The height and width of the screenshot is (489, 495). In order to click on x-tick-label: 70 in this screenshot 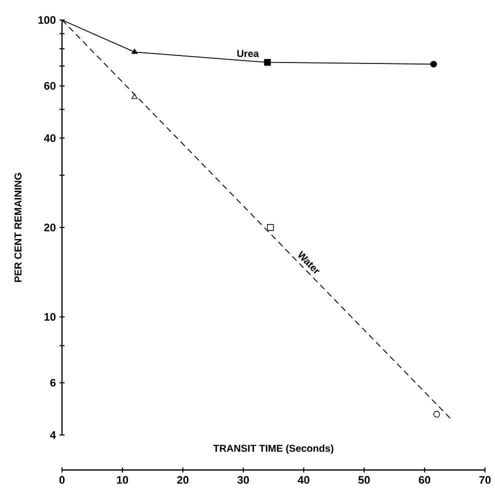, I will do `click(485, 480)`.